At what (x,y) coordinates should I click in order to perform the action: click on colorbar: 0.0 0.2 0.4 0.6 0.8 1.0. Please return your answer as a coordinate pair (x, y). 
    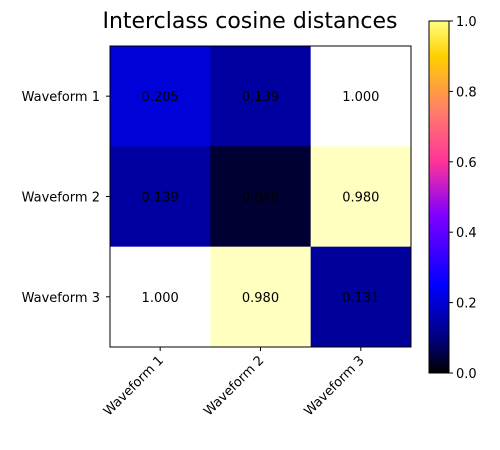
    Looking at the image, I should click on (452, 198).